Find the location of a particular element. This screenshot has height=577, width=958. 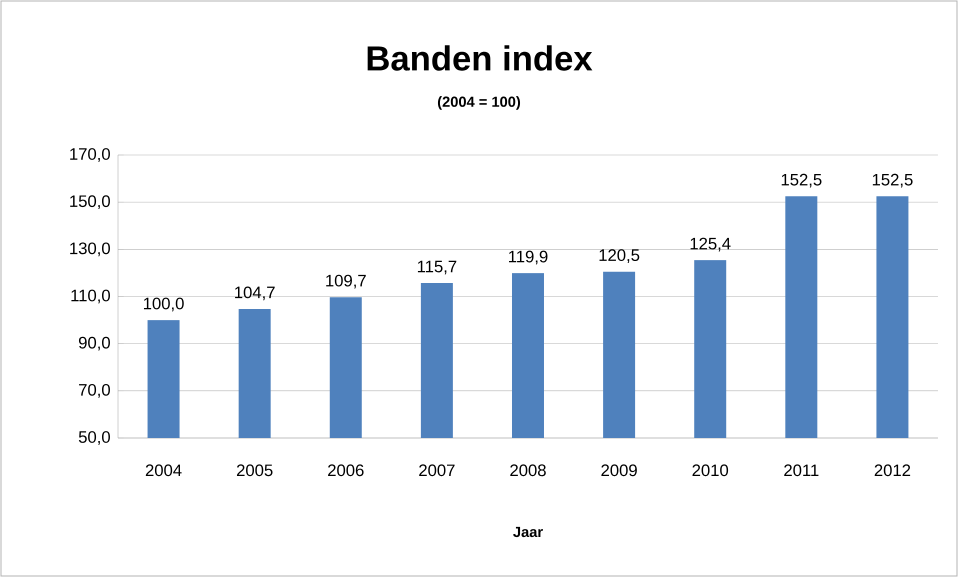

data-label: 100,0 is located at coordinates (164, 305).